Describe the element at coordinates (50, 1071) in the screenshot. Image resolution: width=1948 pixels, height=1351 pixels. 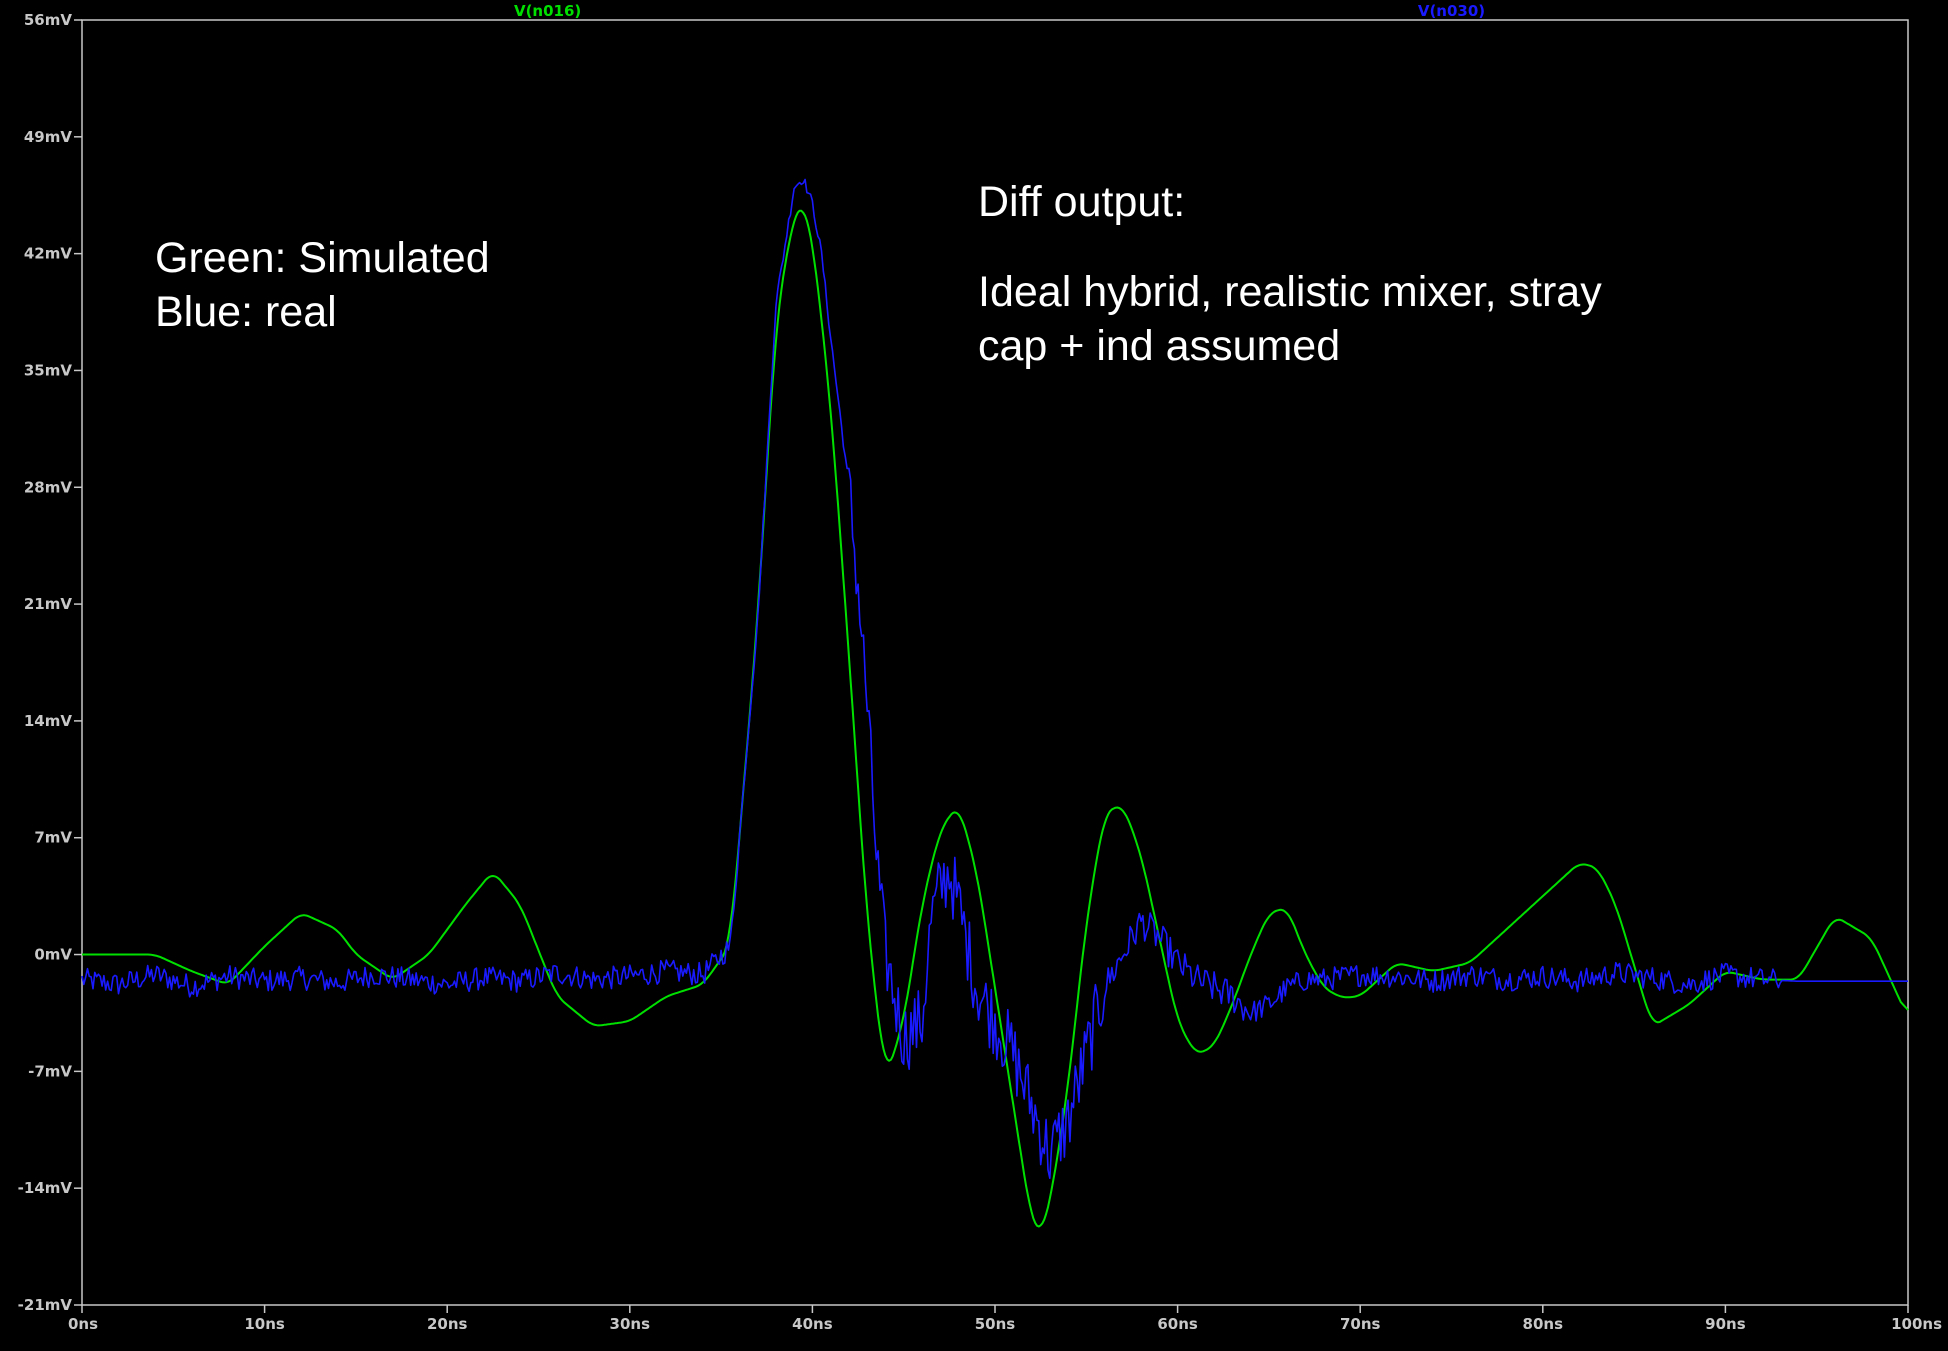
I see `y-tick-label: -7mV` at that location.